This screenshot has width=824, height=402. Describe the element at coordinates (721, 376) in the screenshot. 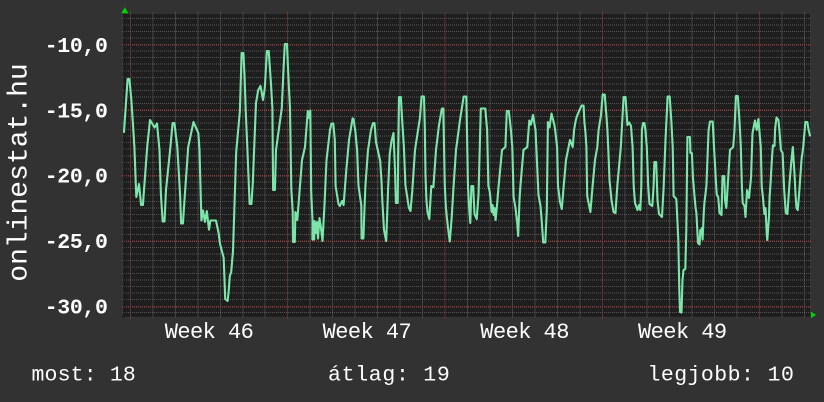

I see `svg-text: legjobb: 10` at that location.